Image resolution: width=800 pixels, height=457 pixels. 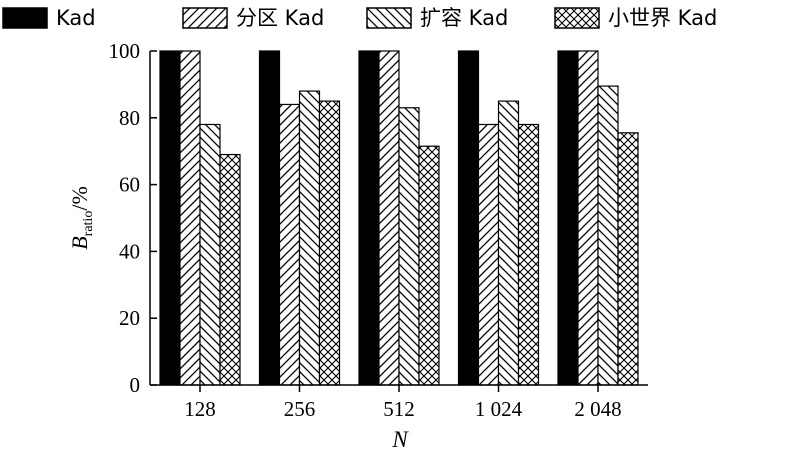 What do you see at coordinates (205, 18) in the screenshot?
I see `legend-swatch-diag-right` at bounding box center [205, 18].